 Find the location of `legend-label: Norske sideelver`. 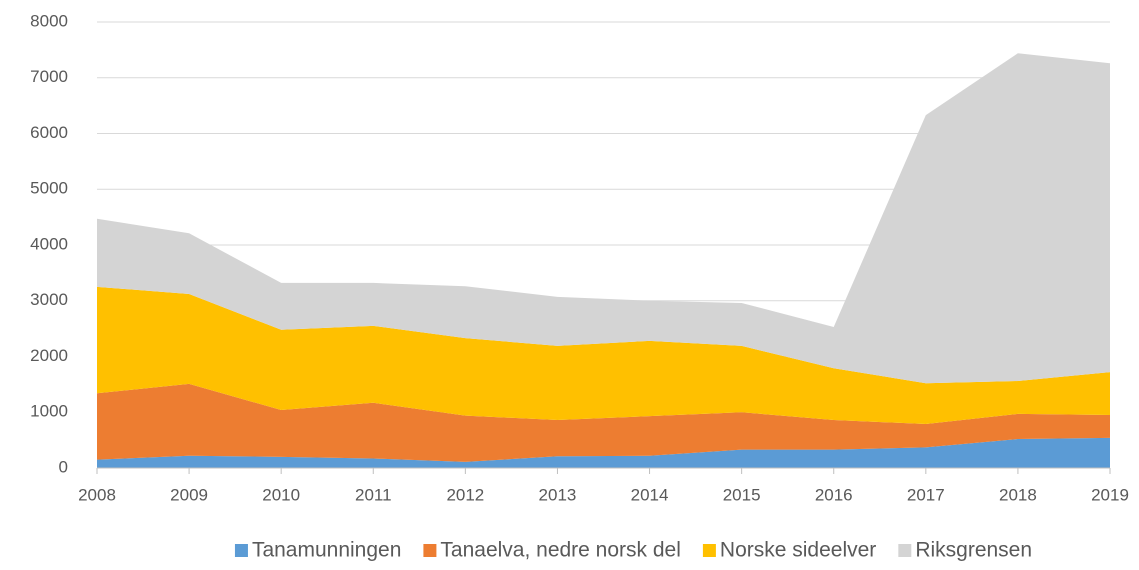

legend-label: Norske sideelver is located at coordinates (798, 550).